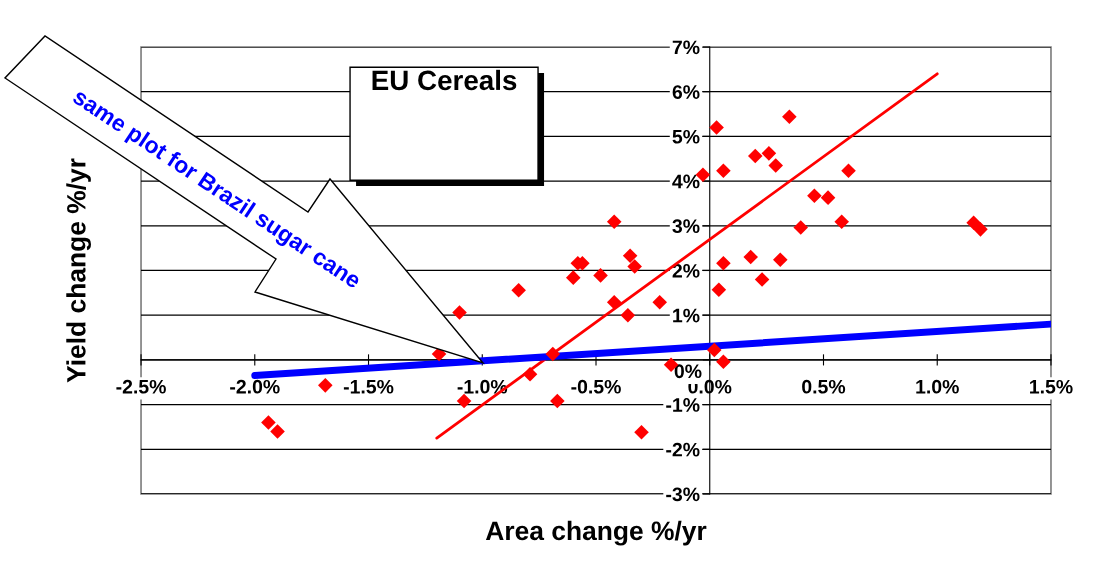 The width and height of the screenshot is (1095, 562). What do you see at coordinates (1051, 386) in the screenshot?
I see `x-tick-label: 1.5%` at bounding box center [1051, 386].